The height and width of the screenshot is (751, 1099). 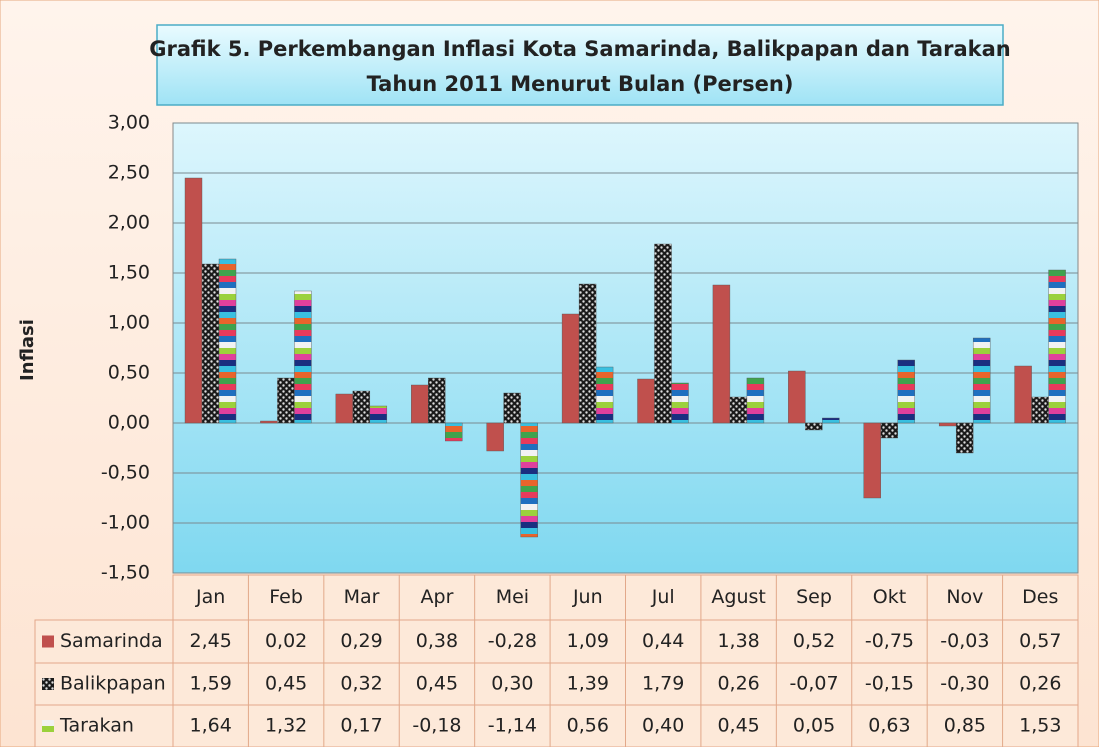 What do you see at coordinates (814, 641) in the screenshot?
I see `table-value: 0,52` at bounding box center [814, 641].